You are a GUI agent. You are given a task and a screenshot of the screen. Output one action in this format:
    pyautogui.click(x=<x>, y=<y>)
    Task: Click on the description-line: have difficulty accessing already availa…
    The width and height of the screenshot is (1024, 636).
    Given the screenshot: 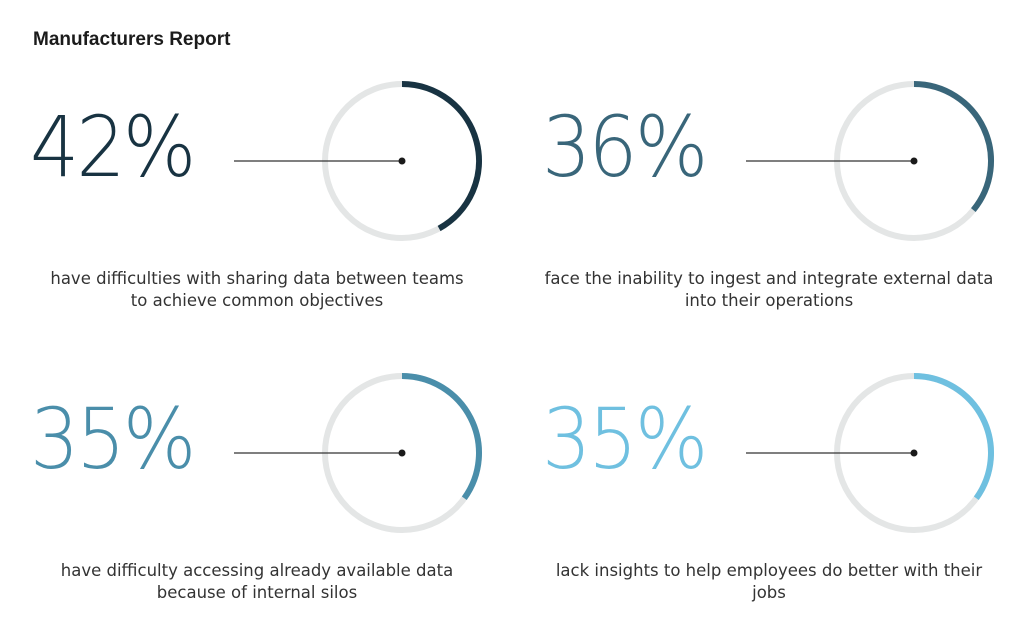 What is the action you would take?
    pyautogui.click(x=257, y=570)
    